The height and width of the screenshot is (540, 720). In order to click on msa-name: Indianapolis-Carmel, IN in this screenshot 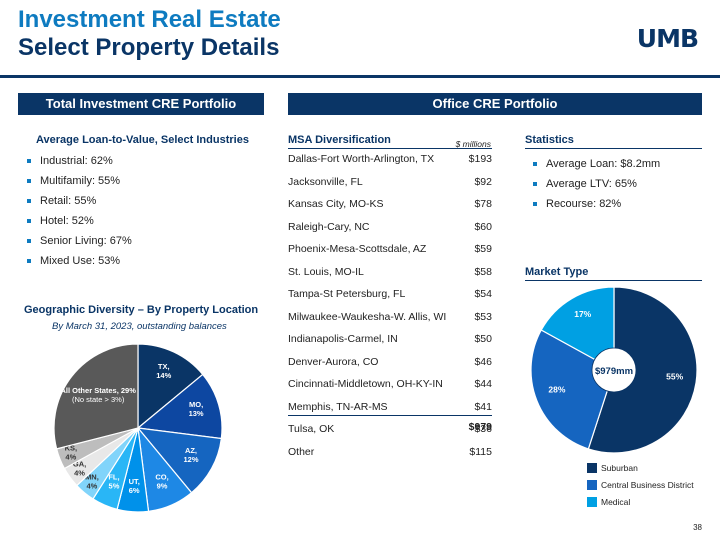, I will do `click(343, 339)`.